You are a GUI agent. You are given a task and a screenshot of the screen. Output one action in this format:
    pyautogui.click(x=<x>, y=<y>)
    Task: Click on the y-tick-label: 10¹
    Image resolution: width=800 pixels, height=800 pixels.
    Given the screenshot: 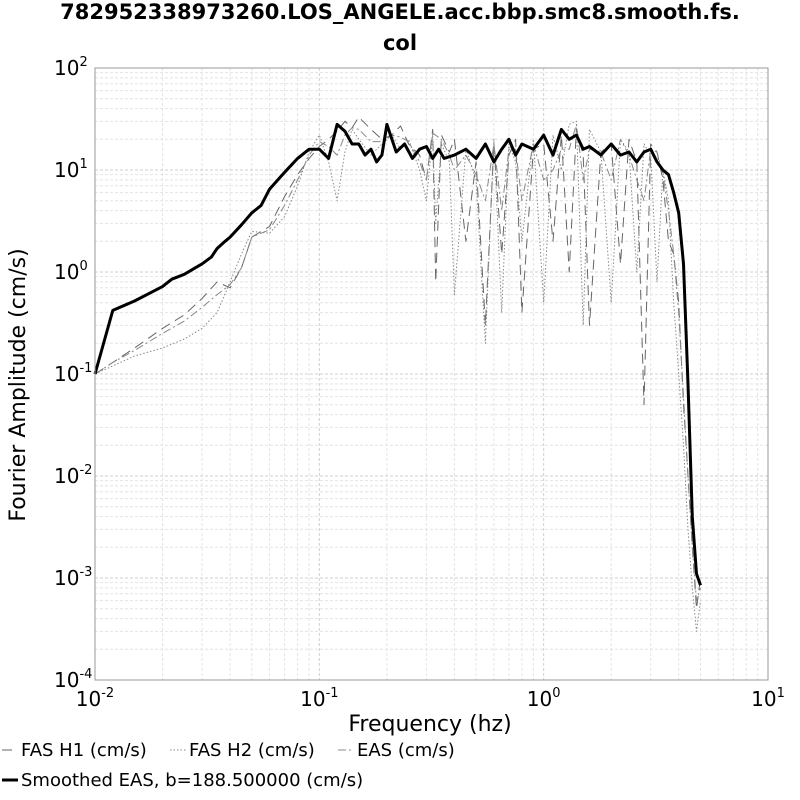 What is the action you would take?
    pyautogui.click(x=71, y=169)
    